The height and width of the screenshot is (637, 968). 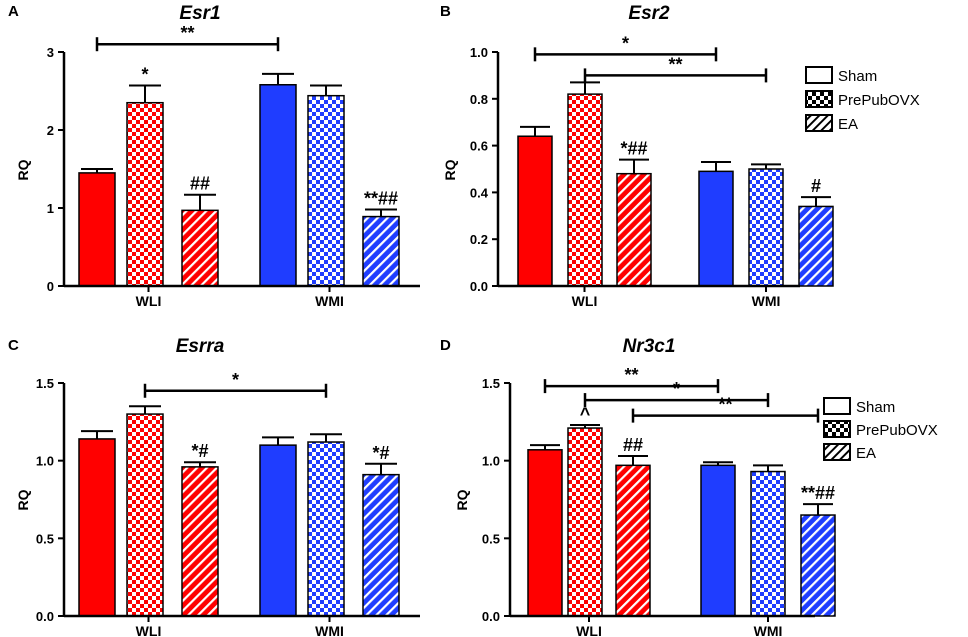 I want to click on y-tick-label: 0.4, so click(x=479, y=192).